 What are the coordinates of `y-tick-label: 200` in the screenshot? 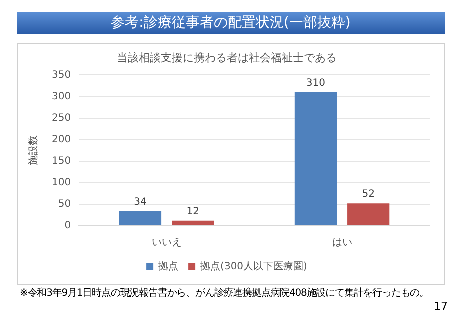 It's located at (62, 140).